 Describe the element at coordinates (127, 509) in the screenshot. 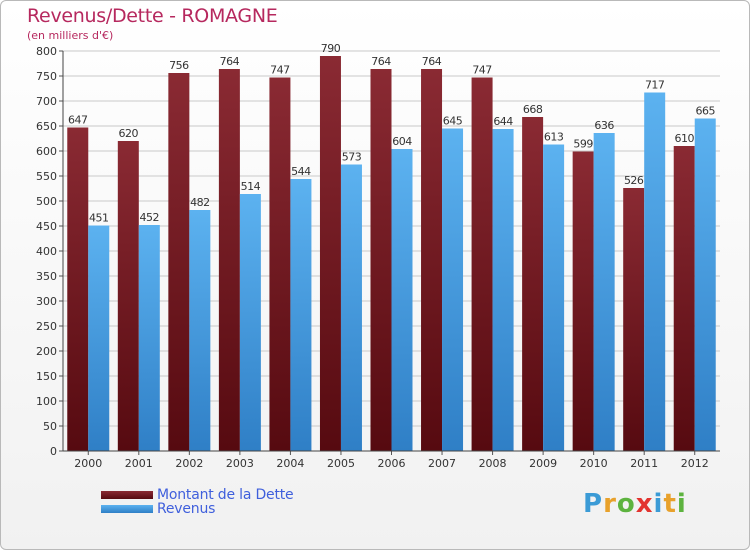

I see `legend-swatch-revenus` at that location.